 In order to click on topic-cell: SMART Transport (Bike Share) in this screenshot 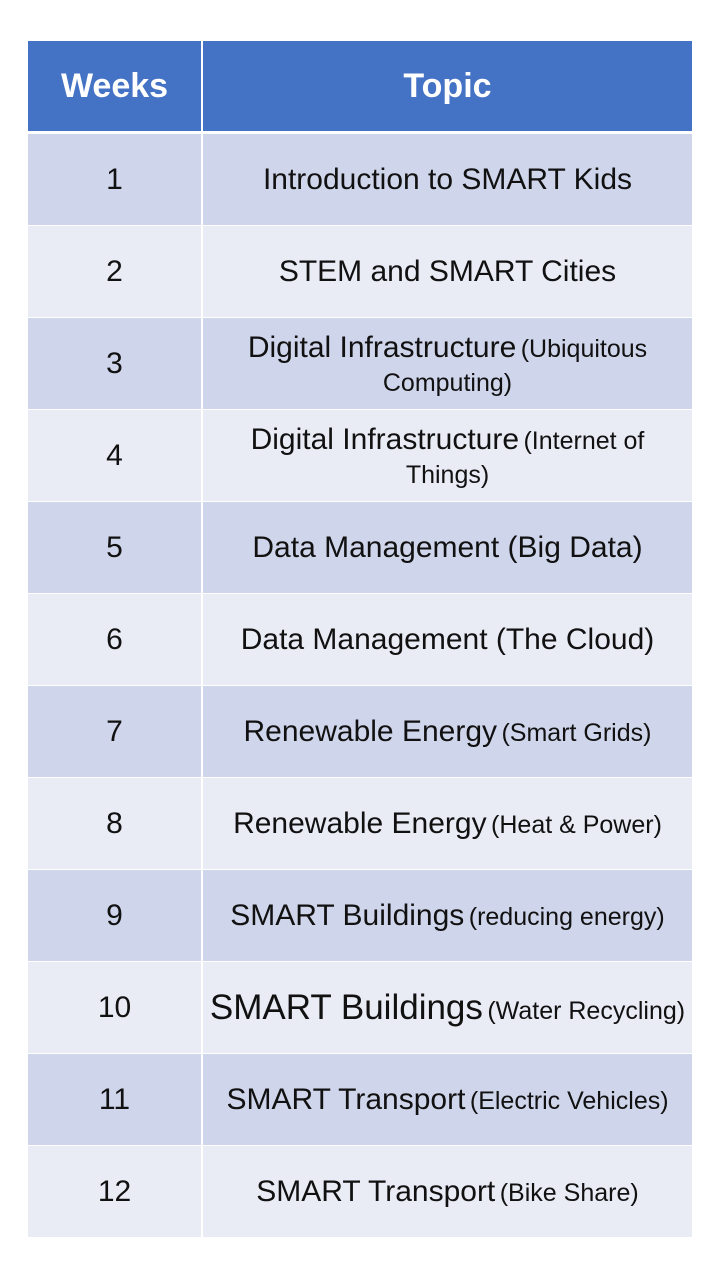, I will do `click(446, 1191)`.